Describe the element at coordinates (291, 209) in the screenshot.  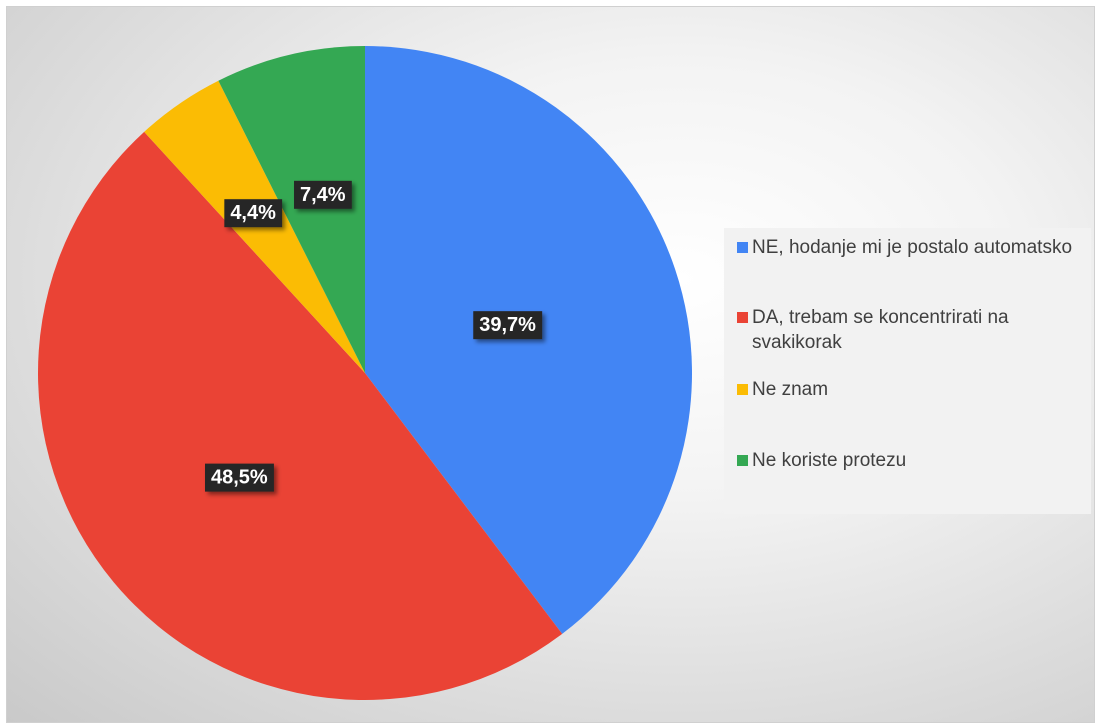
I see `pie-slice` at that location.